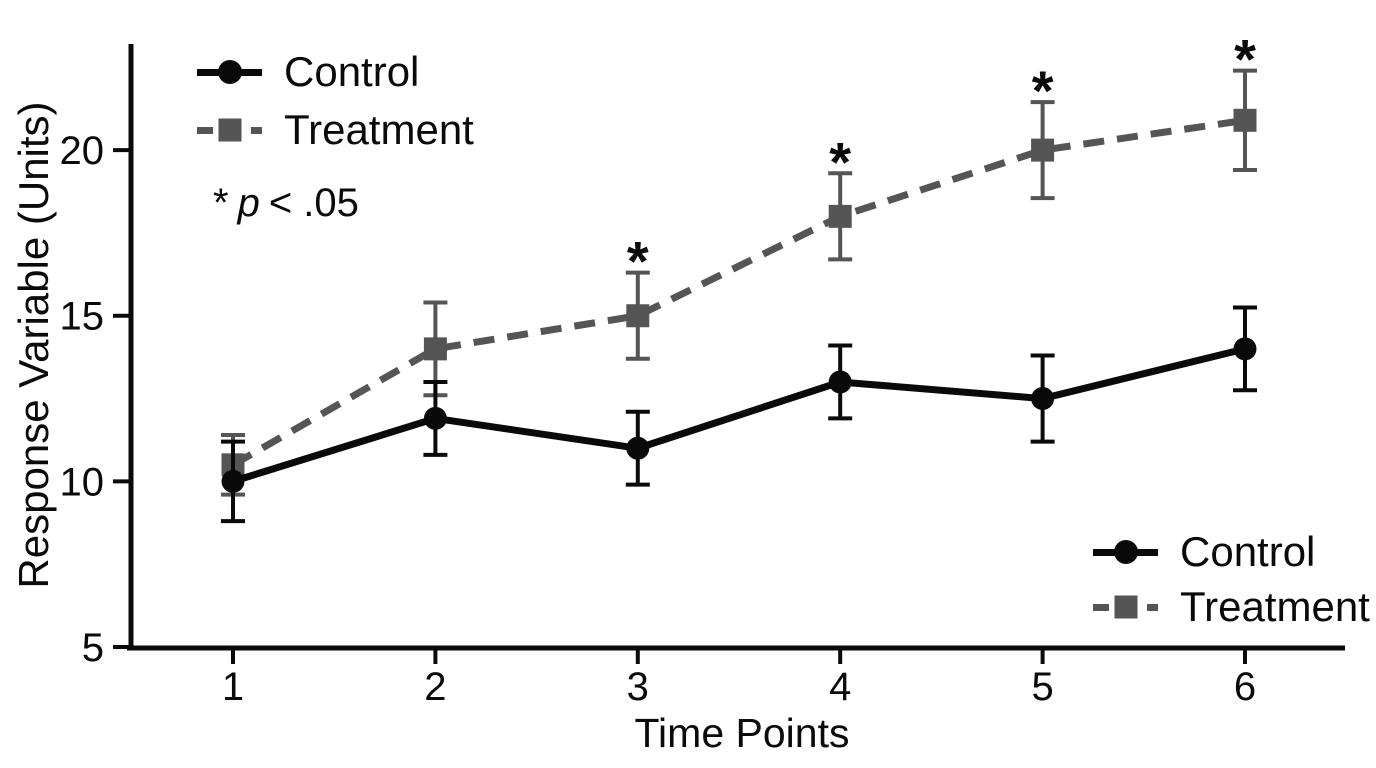  I want to click on x-tick-label: 3, so click(638, 687).